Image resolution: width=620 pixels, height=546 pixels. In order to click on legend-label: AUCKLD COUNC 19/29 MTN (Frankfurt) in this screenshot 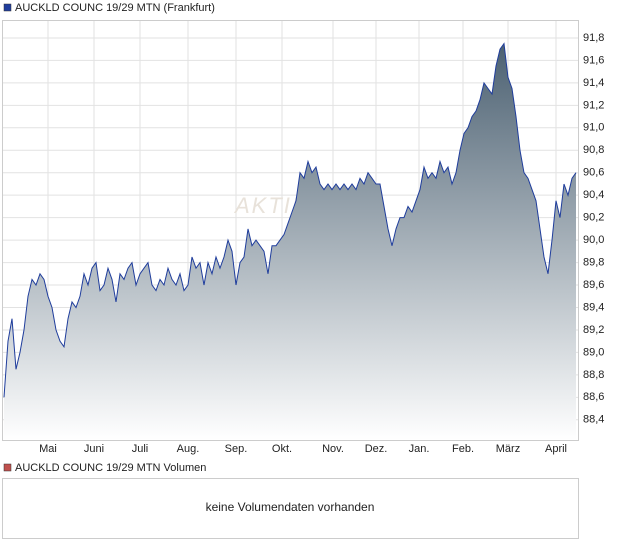, I will do `click(115, 8)`.